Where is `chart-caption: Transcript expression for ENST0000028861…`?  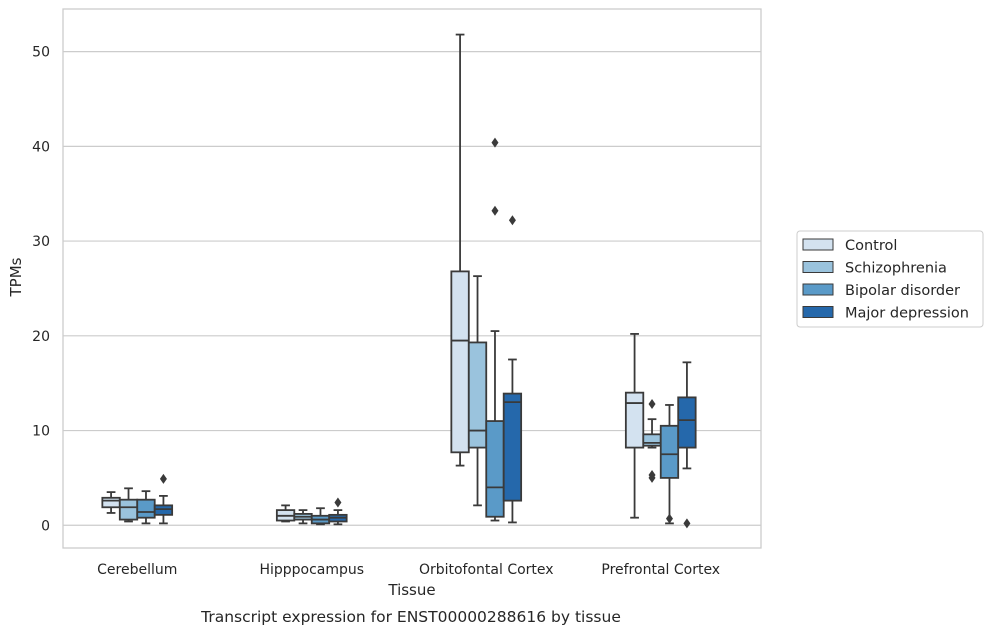 chart-caption: Transcript expression for ENST0000028861… is located at coordinates (410, 617).